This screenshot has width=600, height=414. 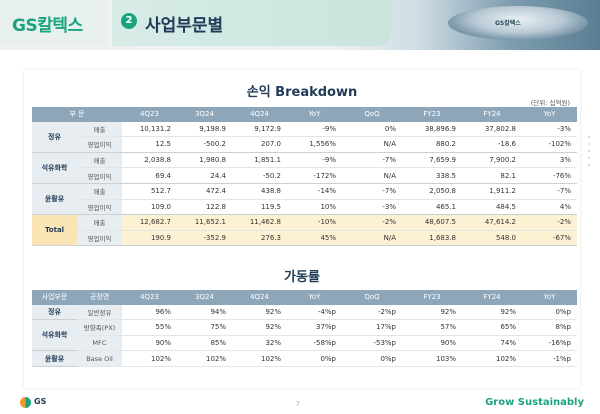 I want to click on table-cell: 10,131.2, so click(x=150, y=129).